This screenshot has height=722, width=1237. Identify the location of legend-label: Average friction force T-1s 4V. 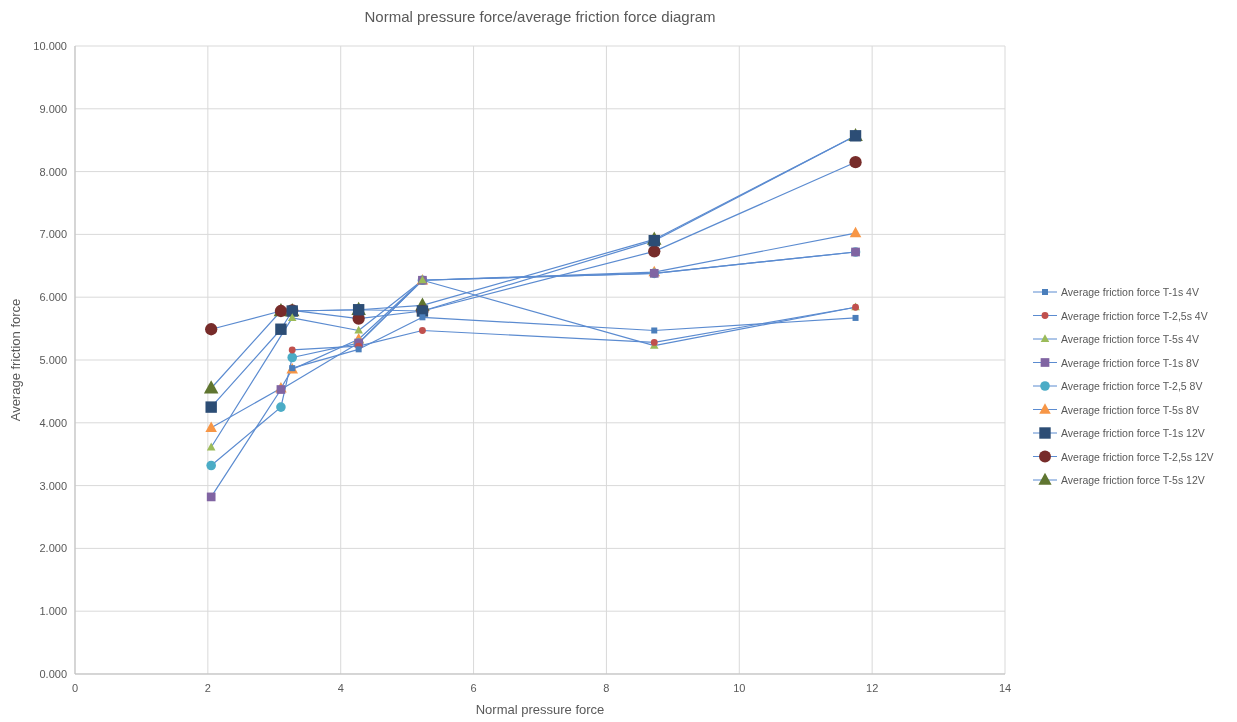
(1130, 292).